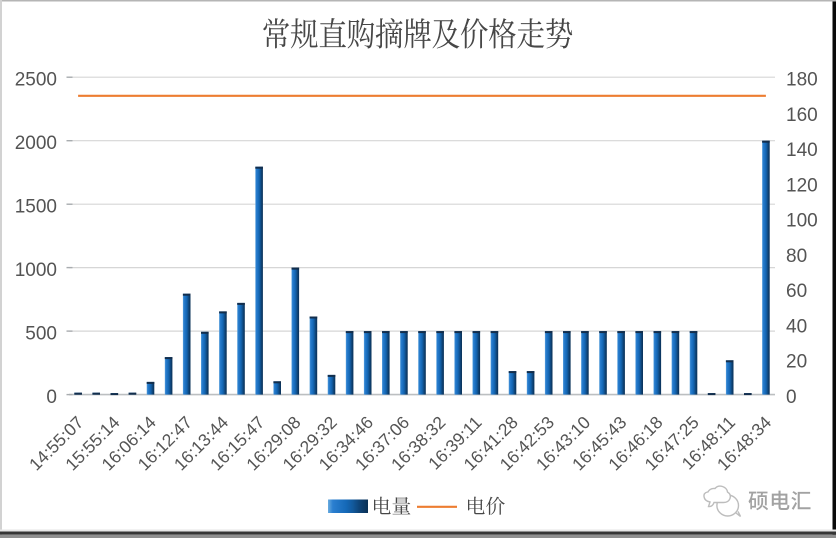  Describe the element at coordinates (41, 333) in the screenshot. I see `svg-text: 500` at that location.